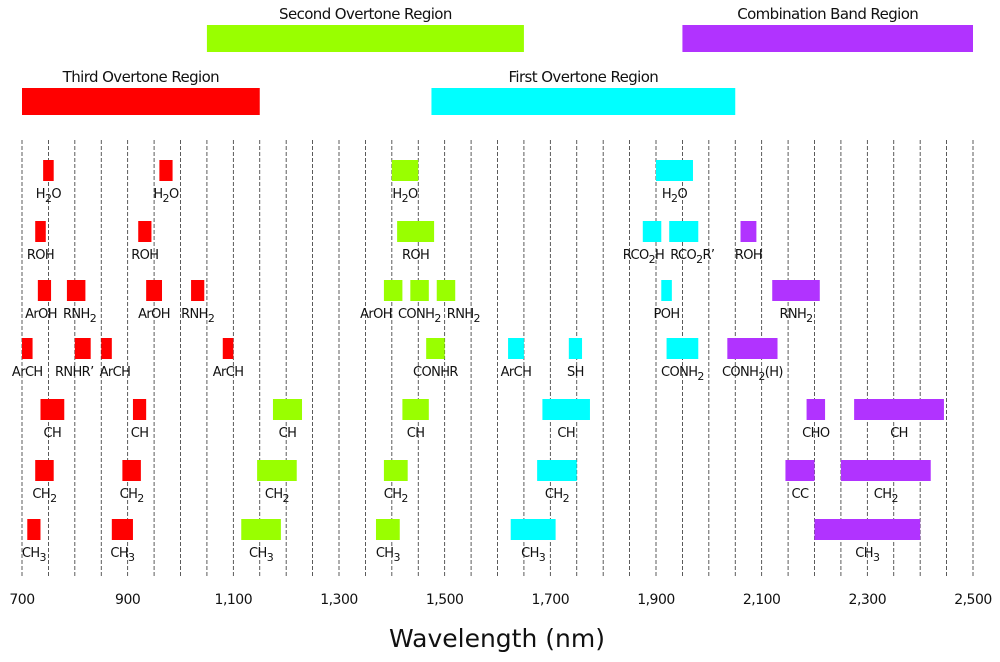 This screenshot has width=1000, height=662. I want to click on x-tick-label: 1,100, so click(234, 600).